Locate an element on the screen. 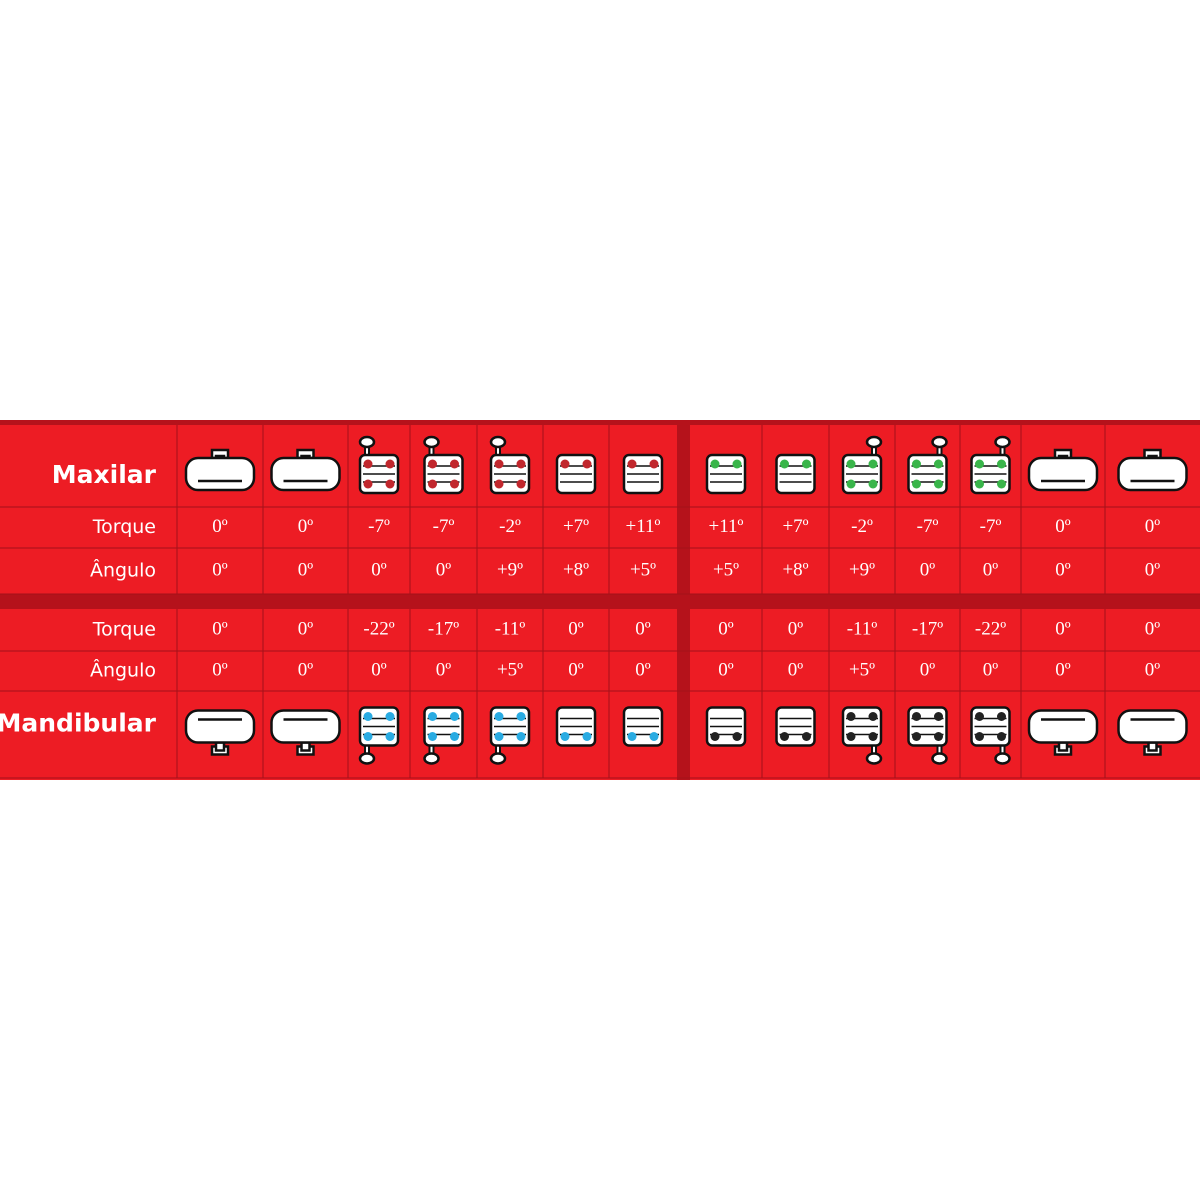 The width and height of the screenshot is (1200, 1204). row-label: Ângulo is located at coordinates (123, 670).